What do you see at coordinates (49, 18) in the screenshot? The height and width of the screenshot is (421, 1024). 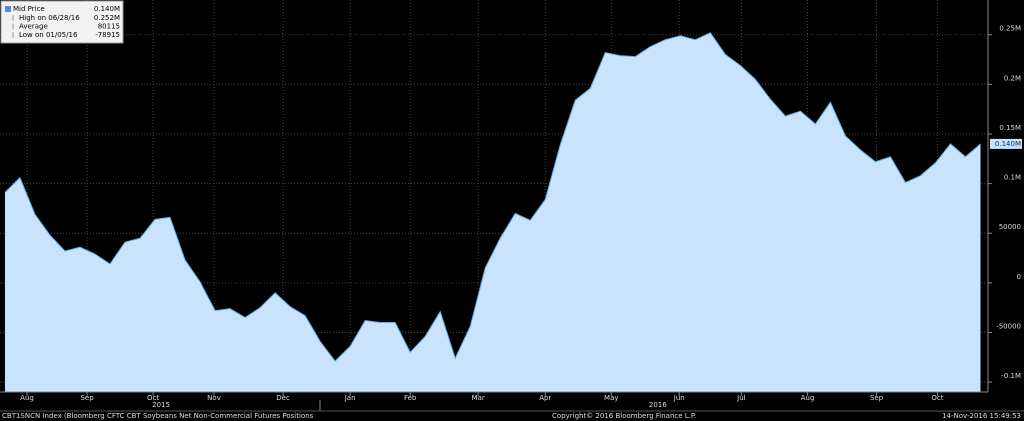 I see `legend-label: High on 06/28/16` at bounding box center [49, 18].